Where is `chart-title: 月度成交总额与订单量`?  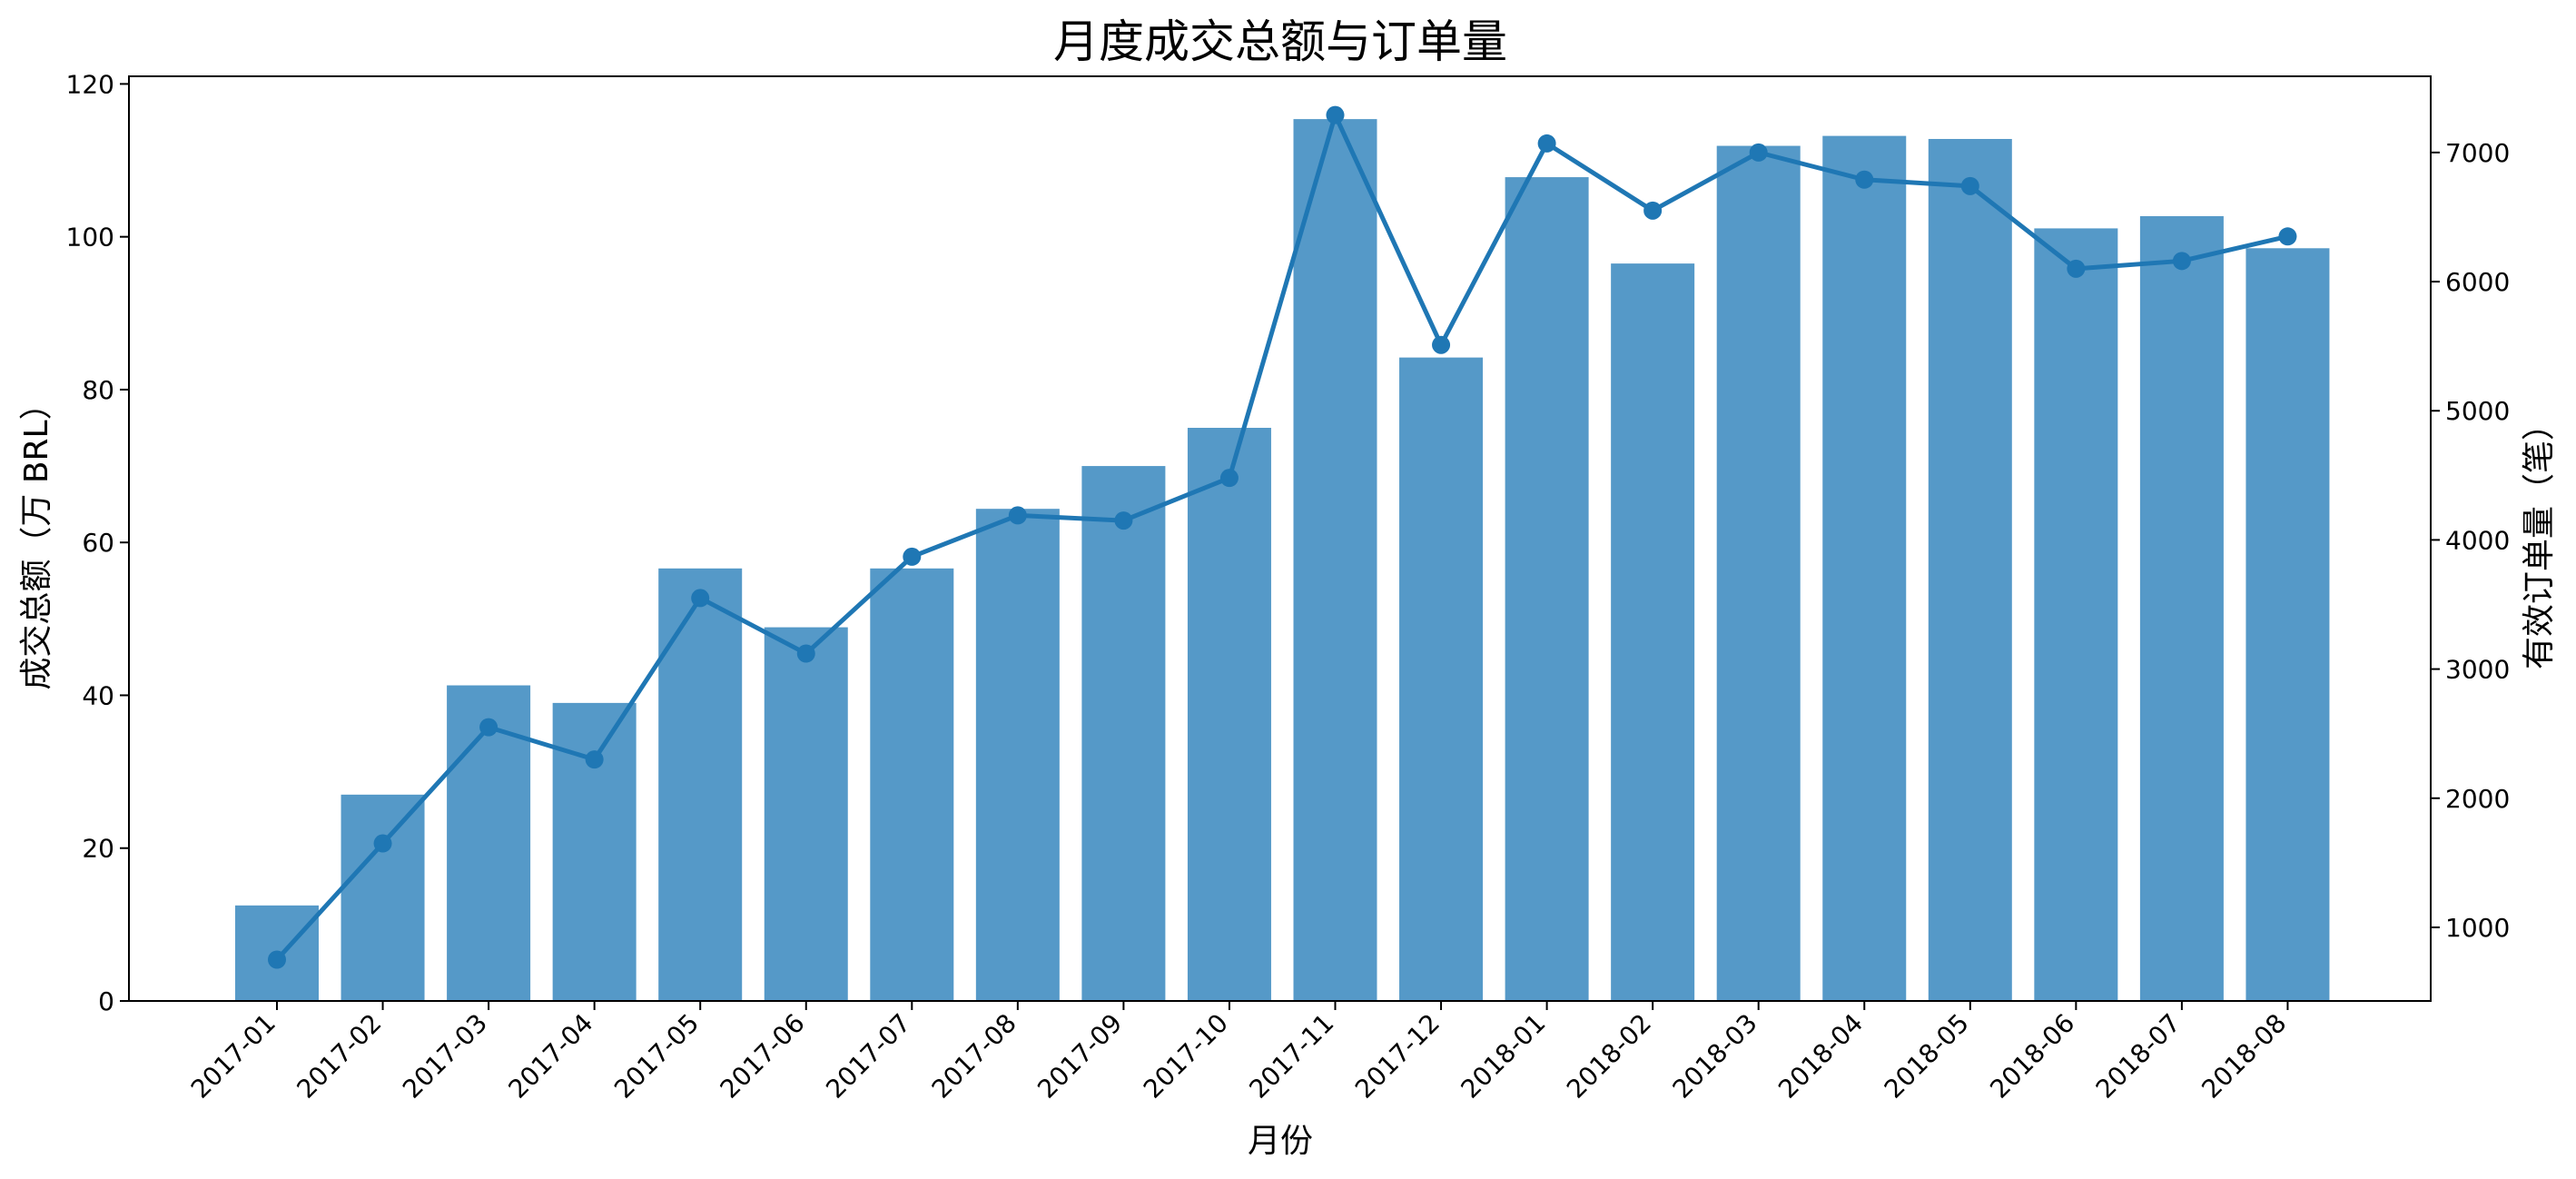
chart-title: 月度成交总额与订单量 is located at coordinates (1280, 41).